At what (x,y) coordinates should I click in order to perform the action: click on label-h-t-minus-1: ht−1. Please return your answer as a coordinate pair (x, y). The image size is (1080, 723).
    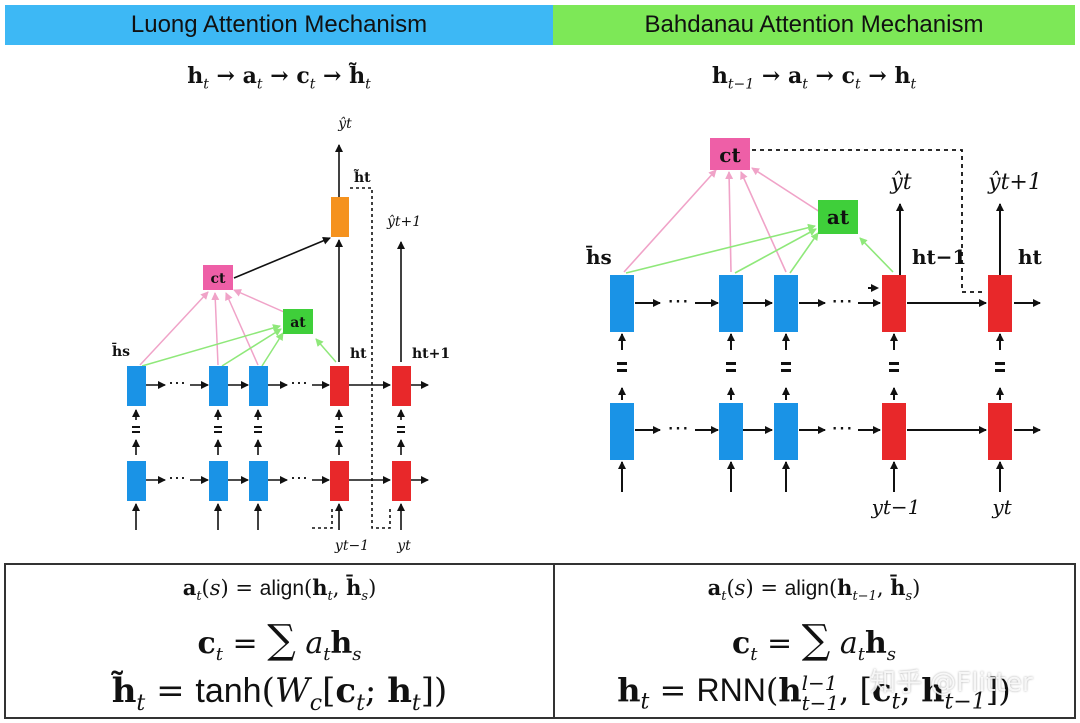
    Looking at the image, I should click on (939, 257).